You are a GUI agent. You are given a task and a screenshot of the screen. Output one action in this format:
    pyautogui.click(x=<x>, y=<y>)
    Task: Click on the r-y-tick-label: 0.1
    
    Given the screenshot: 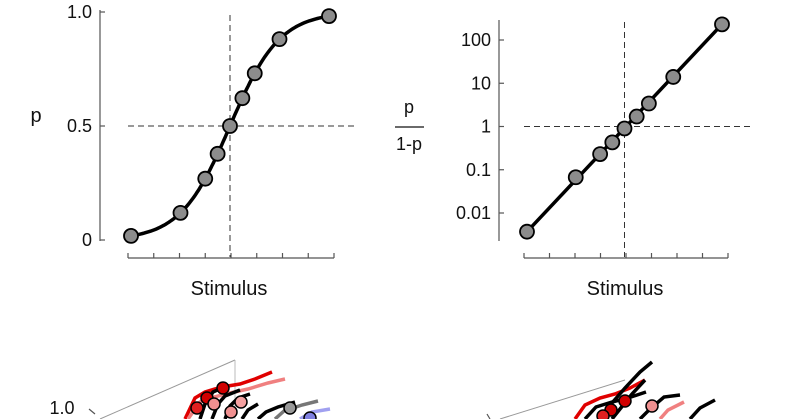 What is the action you would take?
    pyautogui.click(x=478, y=170)
    